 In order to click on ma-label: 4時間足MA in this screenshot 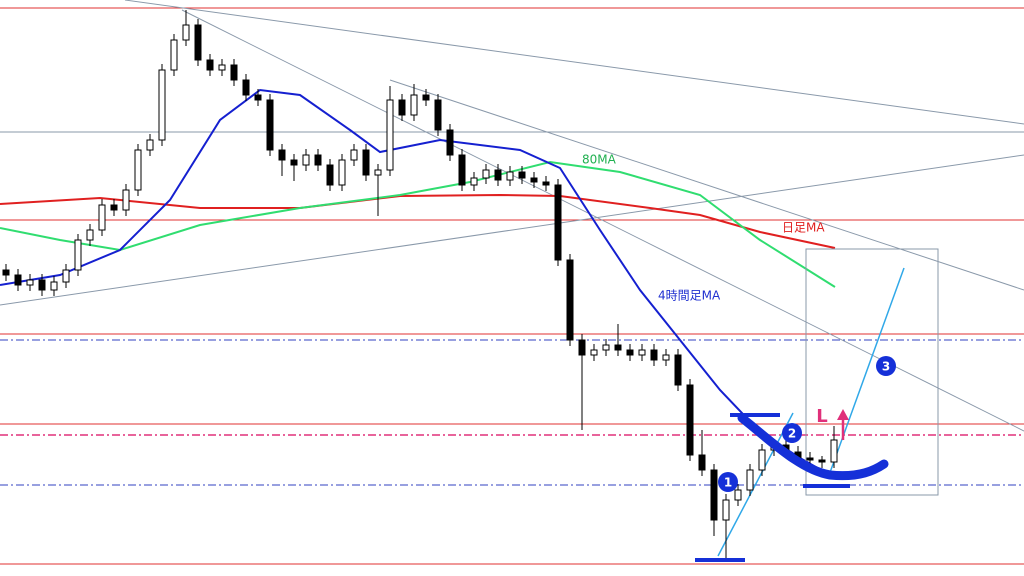, I will do `click(689, 296)`.